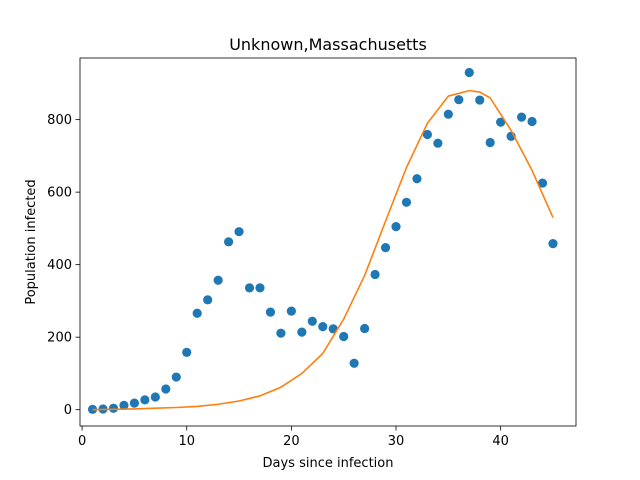 The image size is (640, 480). I want to click on y-tick-label: 600, so click(59, 193).